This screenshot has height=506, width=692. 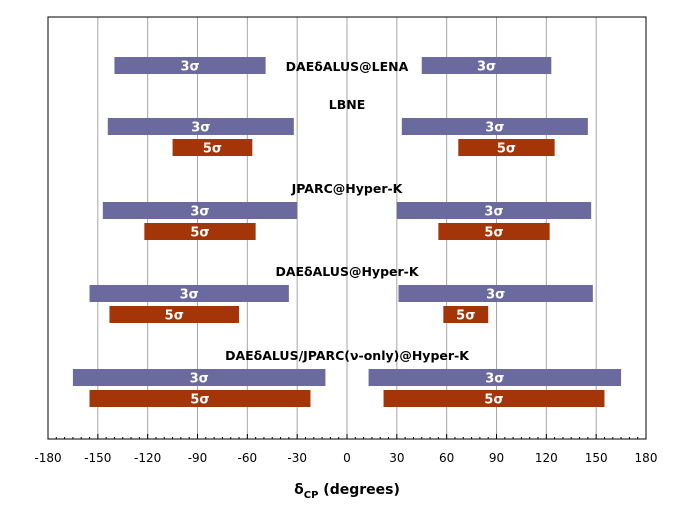 I want to click on x-tick-label: -120, so click(x=147, y=458).